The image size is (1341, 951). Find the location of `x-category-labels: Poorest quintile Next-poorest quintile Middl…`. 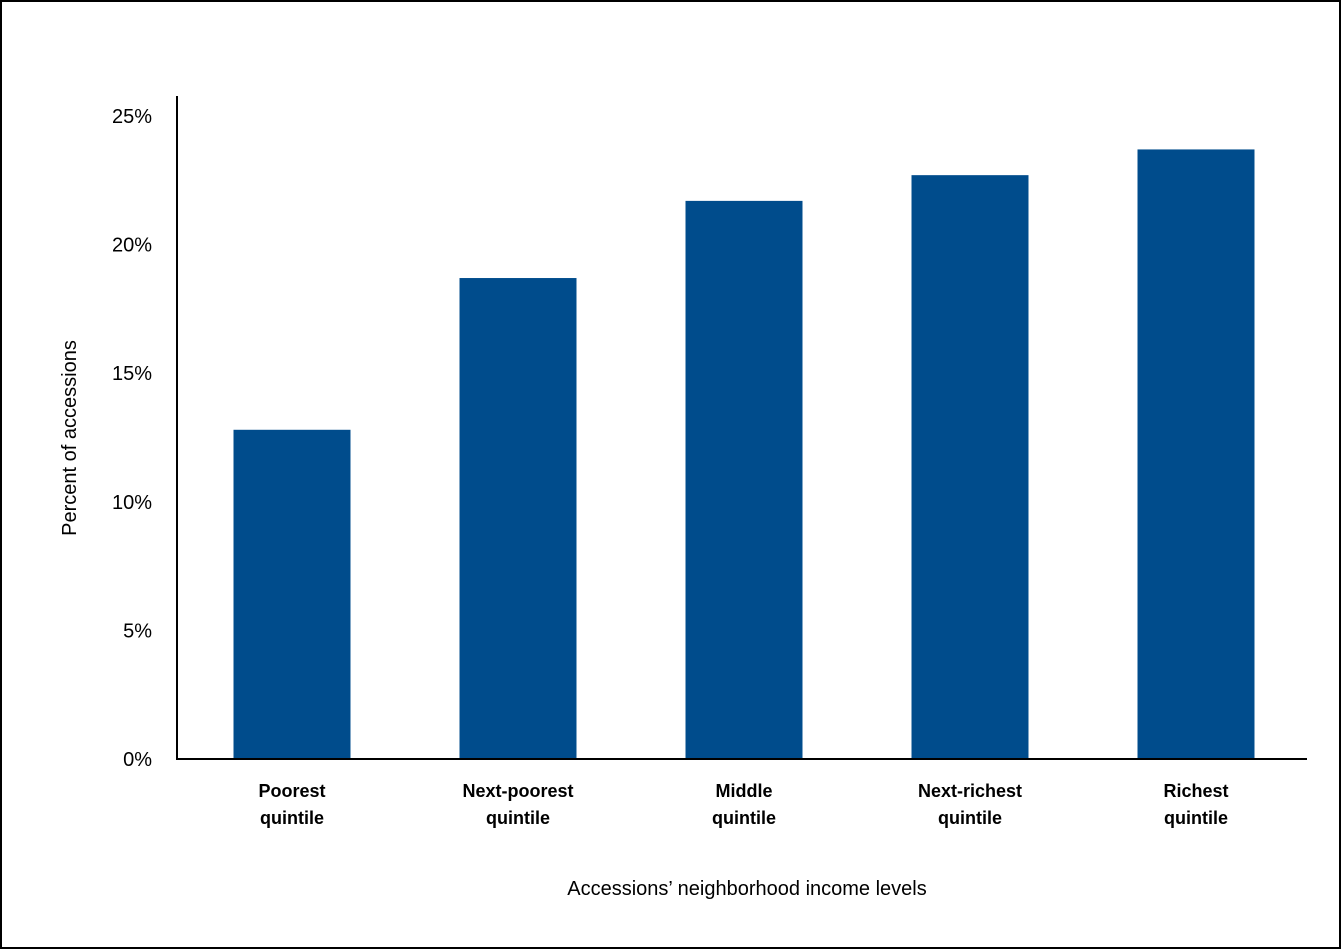

x-category-labels: Poorest quintile Next-poorest quintile Middl… is located at coordinates (743, 804).